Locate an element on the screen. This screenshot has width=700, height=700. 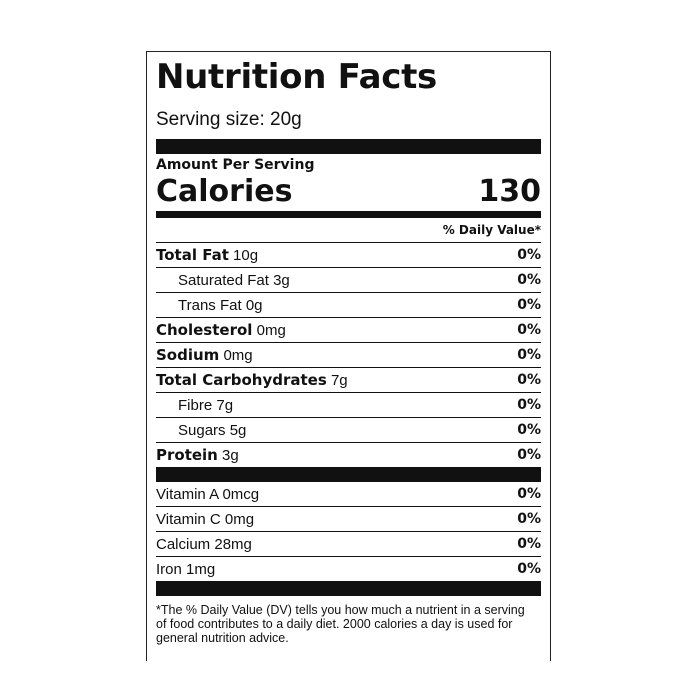
nutrient-name: Fibre is located at coordinates (195, 405).